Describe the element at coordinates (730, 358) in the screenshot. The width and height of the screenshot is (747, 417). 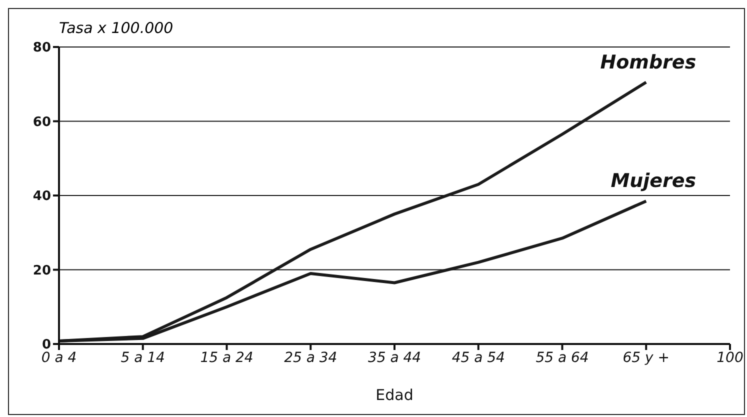
I see `x-tick-label: 100` at that location.